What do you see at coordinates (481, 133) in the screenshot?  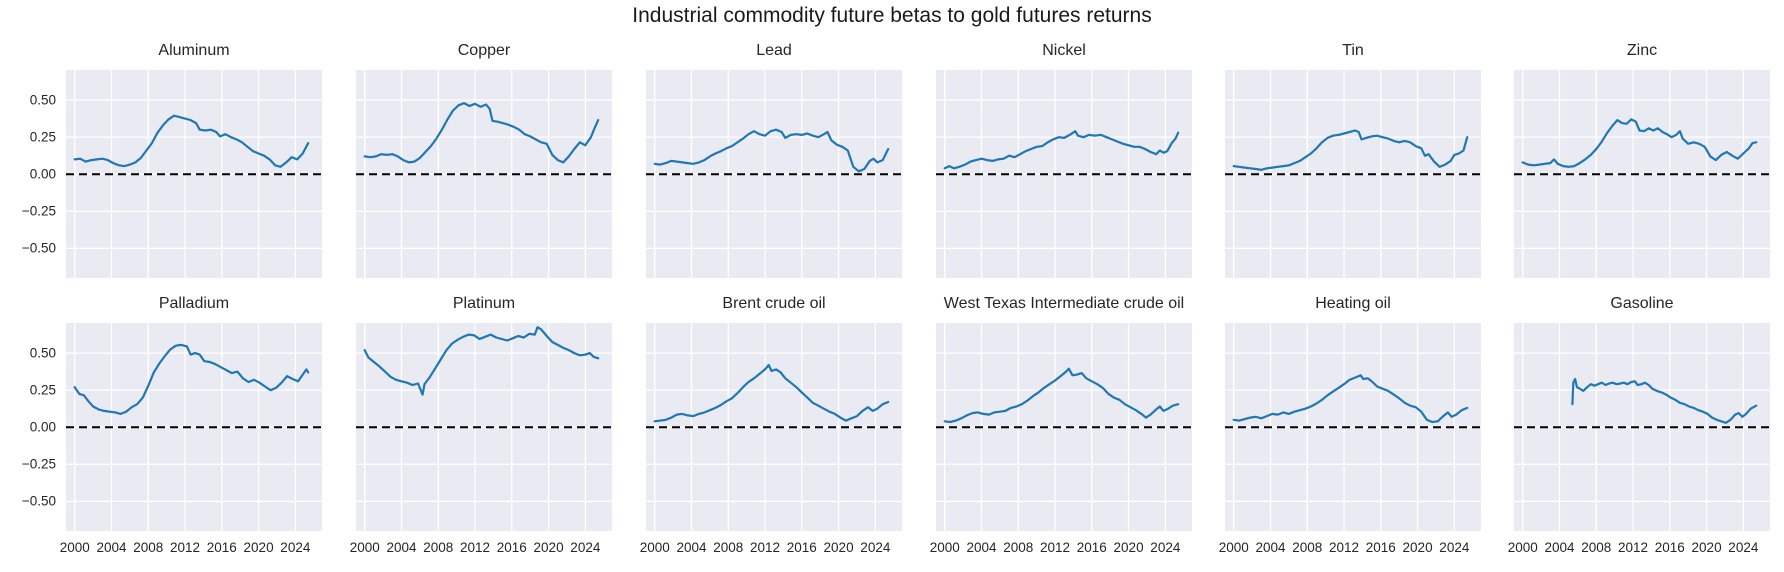 I see `beta-line-copper` at bounding box center [481, 133].